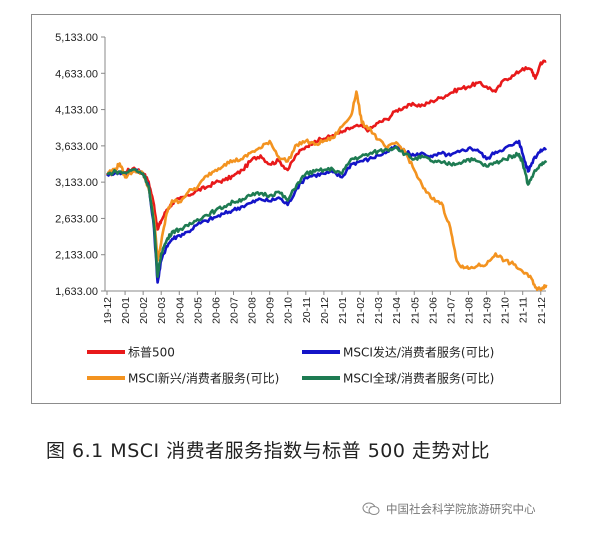 The height and width of the screenshot is (538, 591). What do you see at coordinates (418, 352) in the screenshot?
I see `legend-label: MSCI发达/消费者服务(可比)` at bounding box center [418, 352].